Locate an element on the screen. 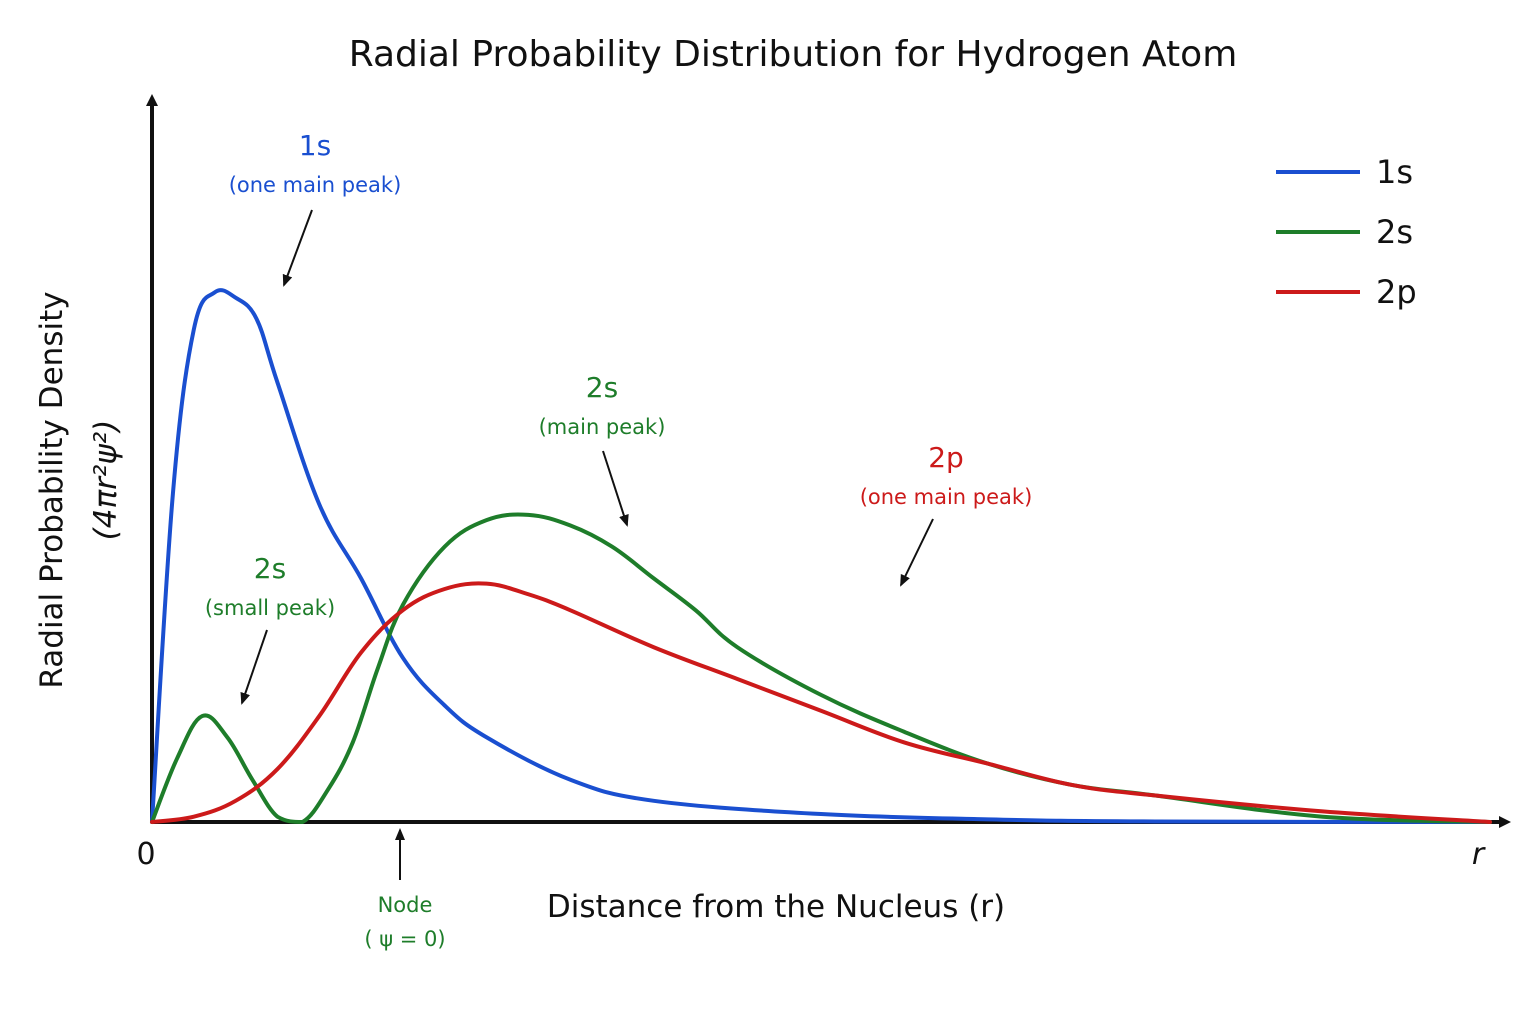 Image resolution: width=1536 pixels, height=1024 pixels. legend-label: 2s is located at coordinates (1394, 232).